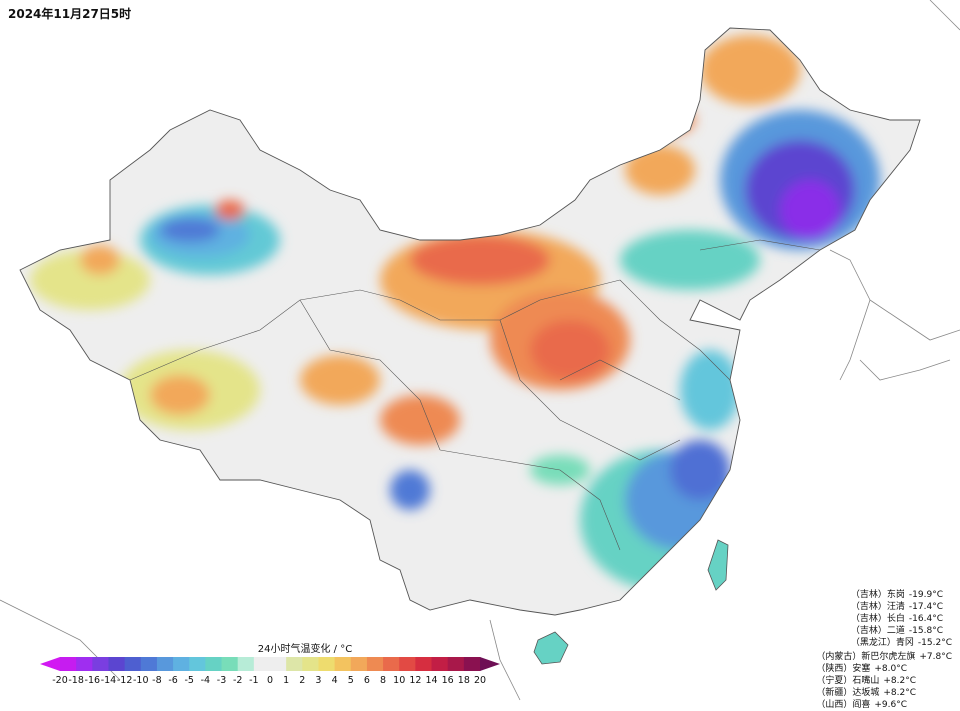  What do you see at coordinates (866, 681) in the screenshot?
I see `station-name: 石嘴山` at bounding box center [866, 681].